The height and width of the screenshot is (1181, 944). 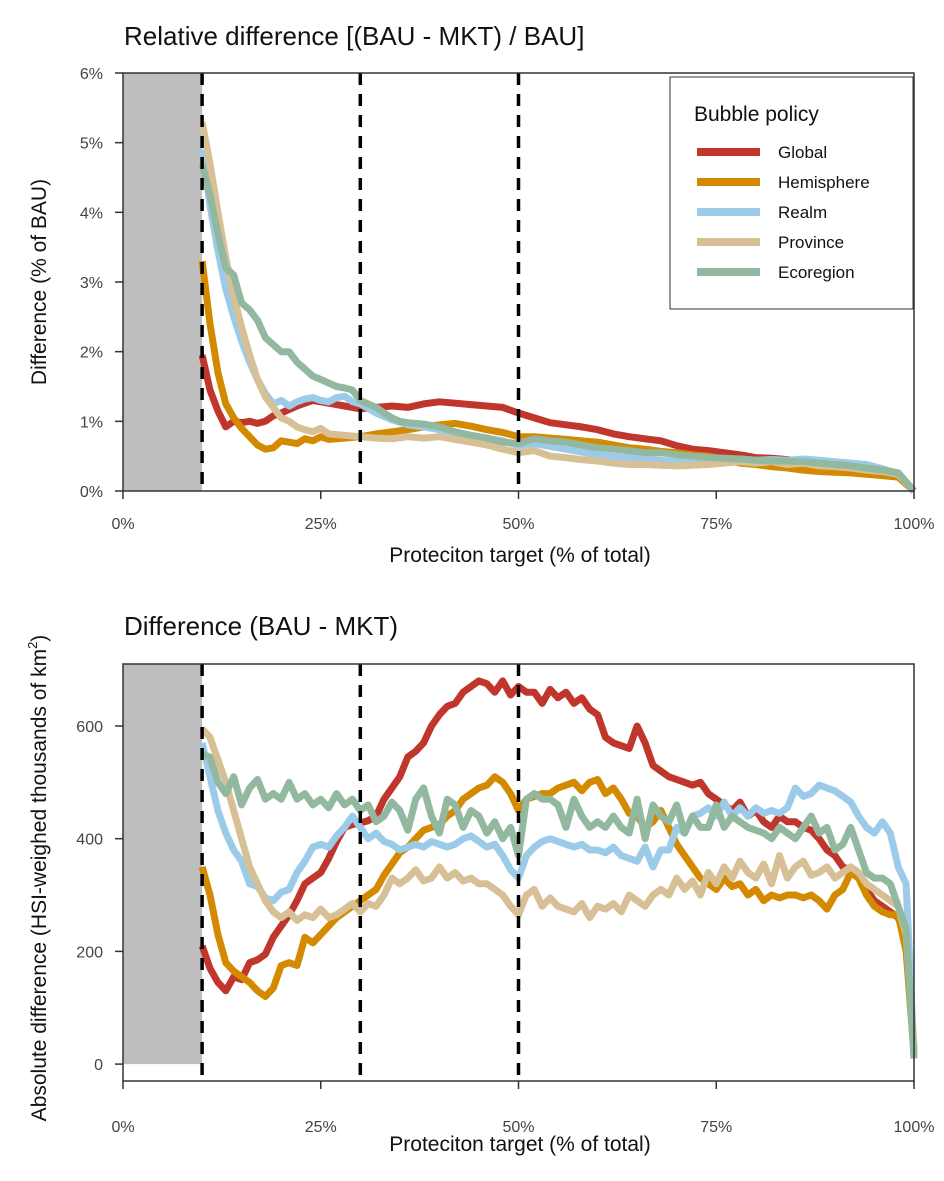 What do you see at coordinates (354, 36) in the screenshot?
I see `panel1-title: Relative difference [(BAU - MKT) / BAU]` at bounding box center [354, 36].